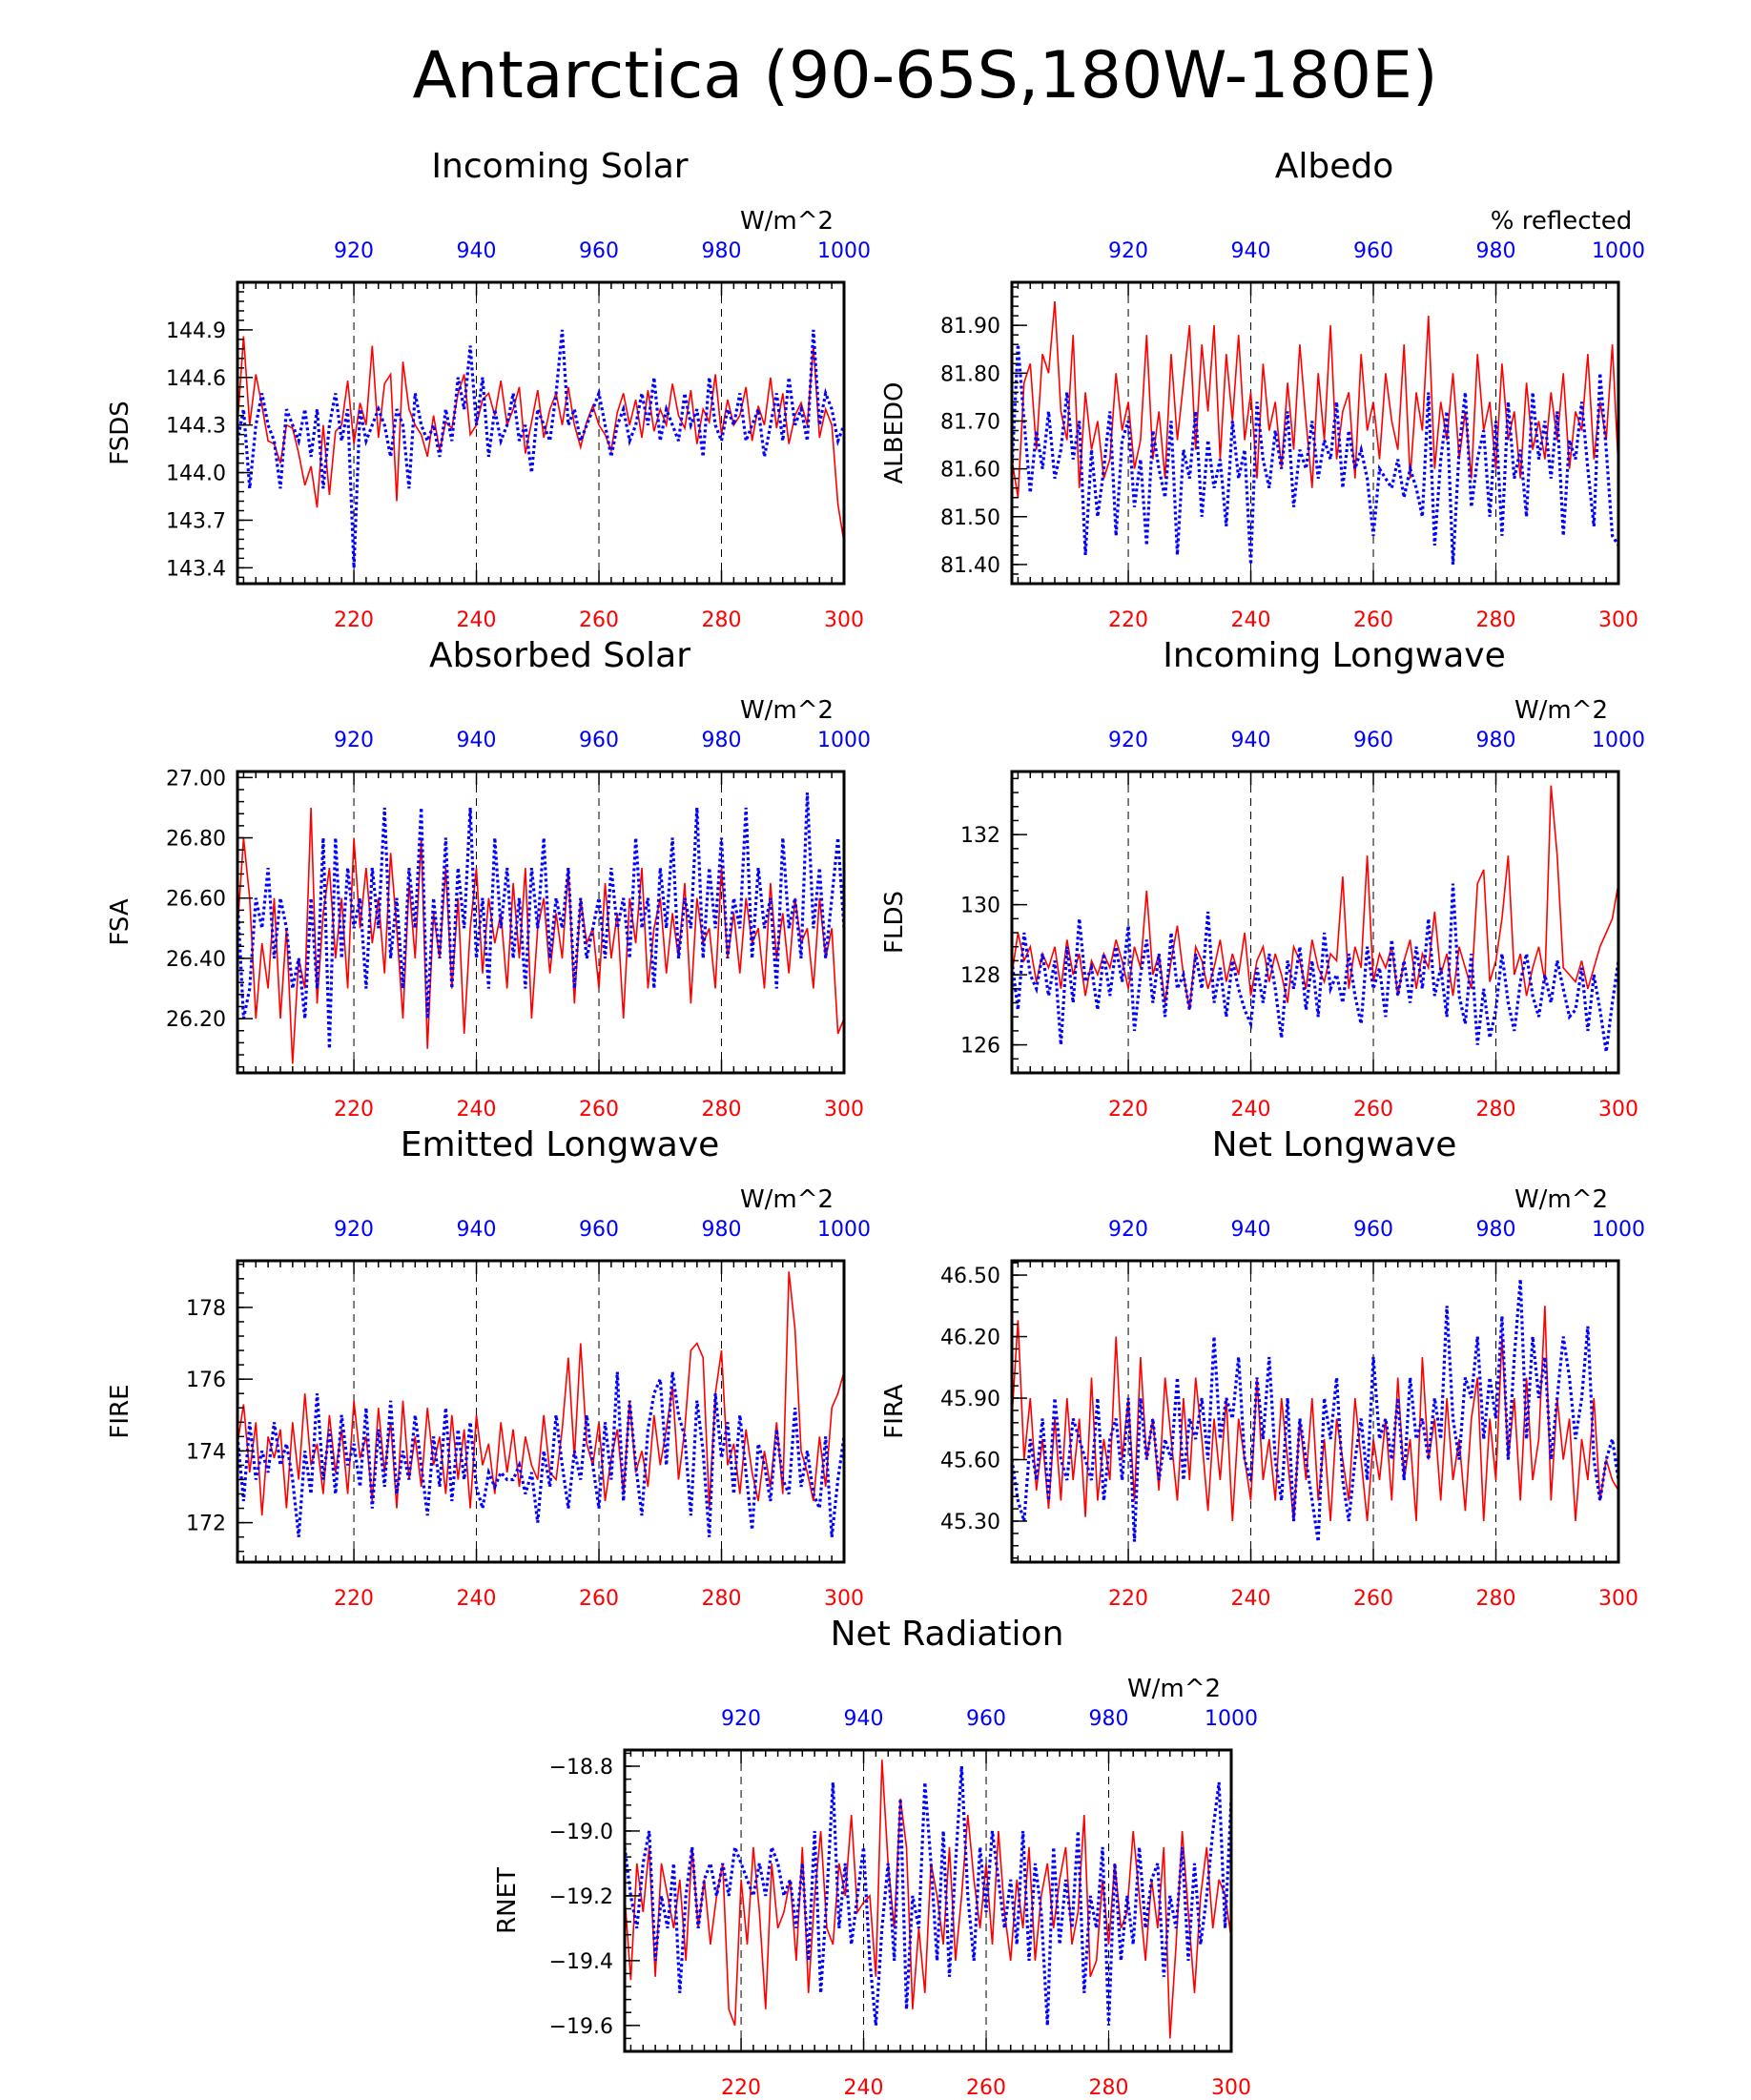 This screenshot has width=1751, height=2100. I want to click on y-tick-label: 144.6, so click(196, 379).